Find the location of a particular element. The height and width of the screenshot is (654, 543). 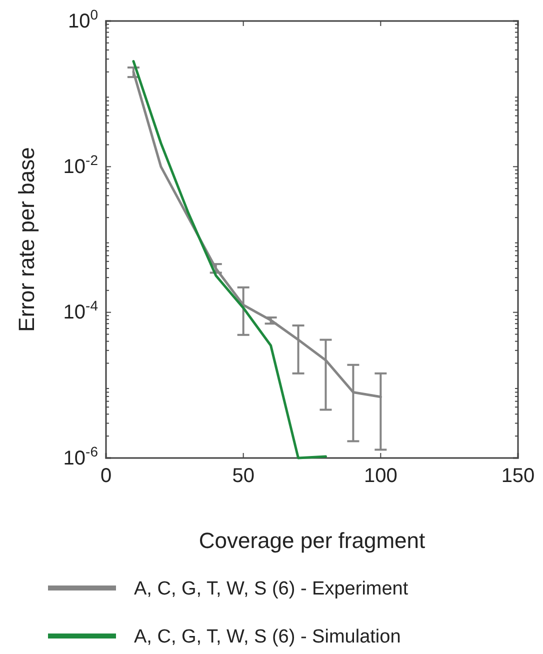

legend-label: A, C, G, T, W, S (6) - Experiment is located at coordinates (271, 589).